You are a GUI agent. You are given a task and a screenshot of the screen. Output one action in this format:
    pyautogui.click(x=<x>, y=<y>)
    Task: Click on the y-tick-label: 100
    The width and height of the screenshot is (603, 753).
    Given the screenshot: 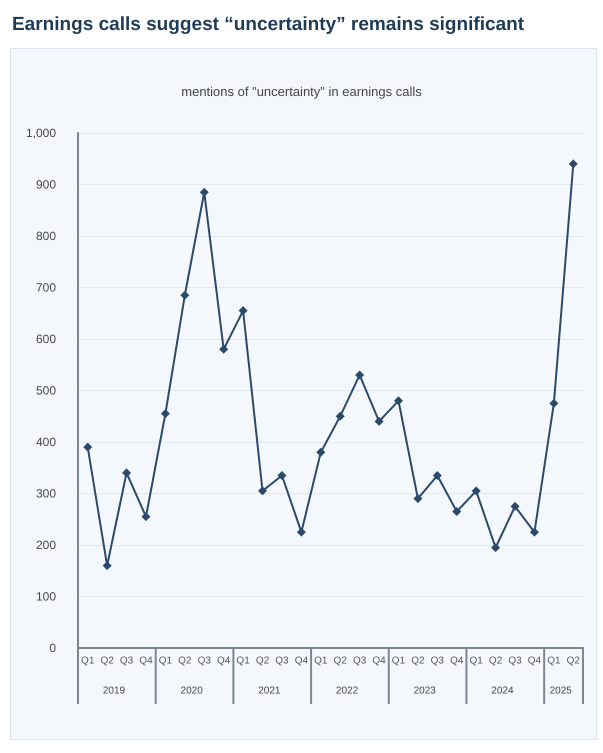 What is the action you would take?
    pyautogui.click(x=46, y=597)
    